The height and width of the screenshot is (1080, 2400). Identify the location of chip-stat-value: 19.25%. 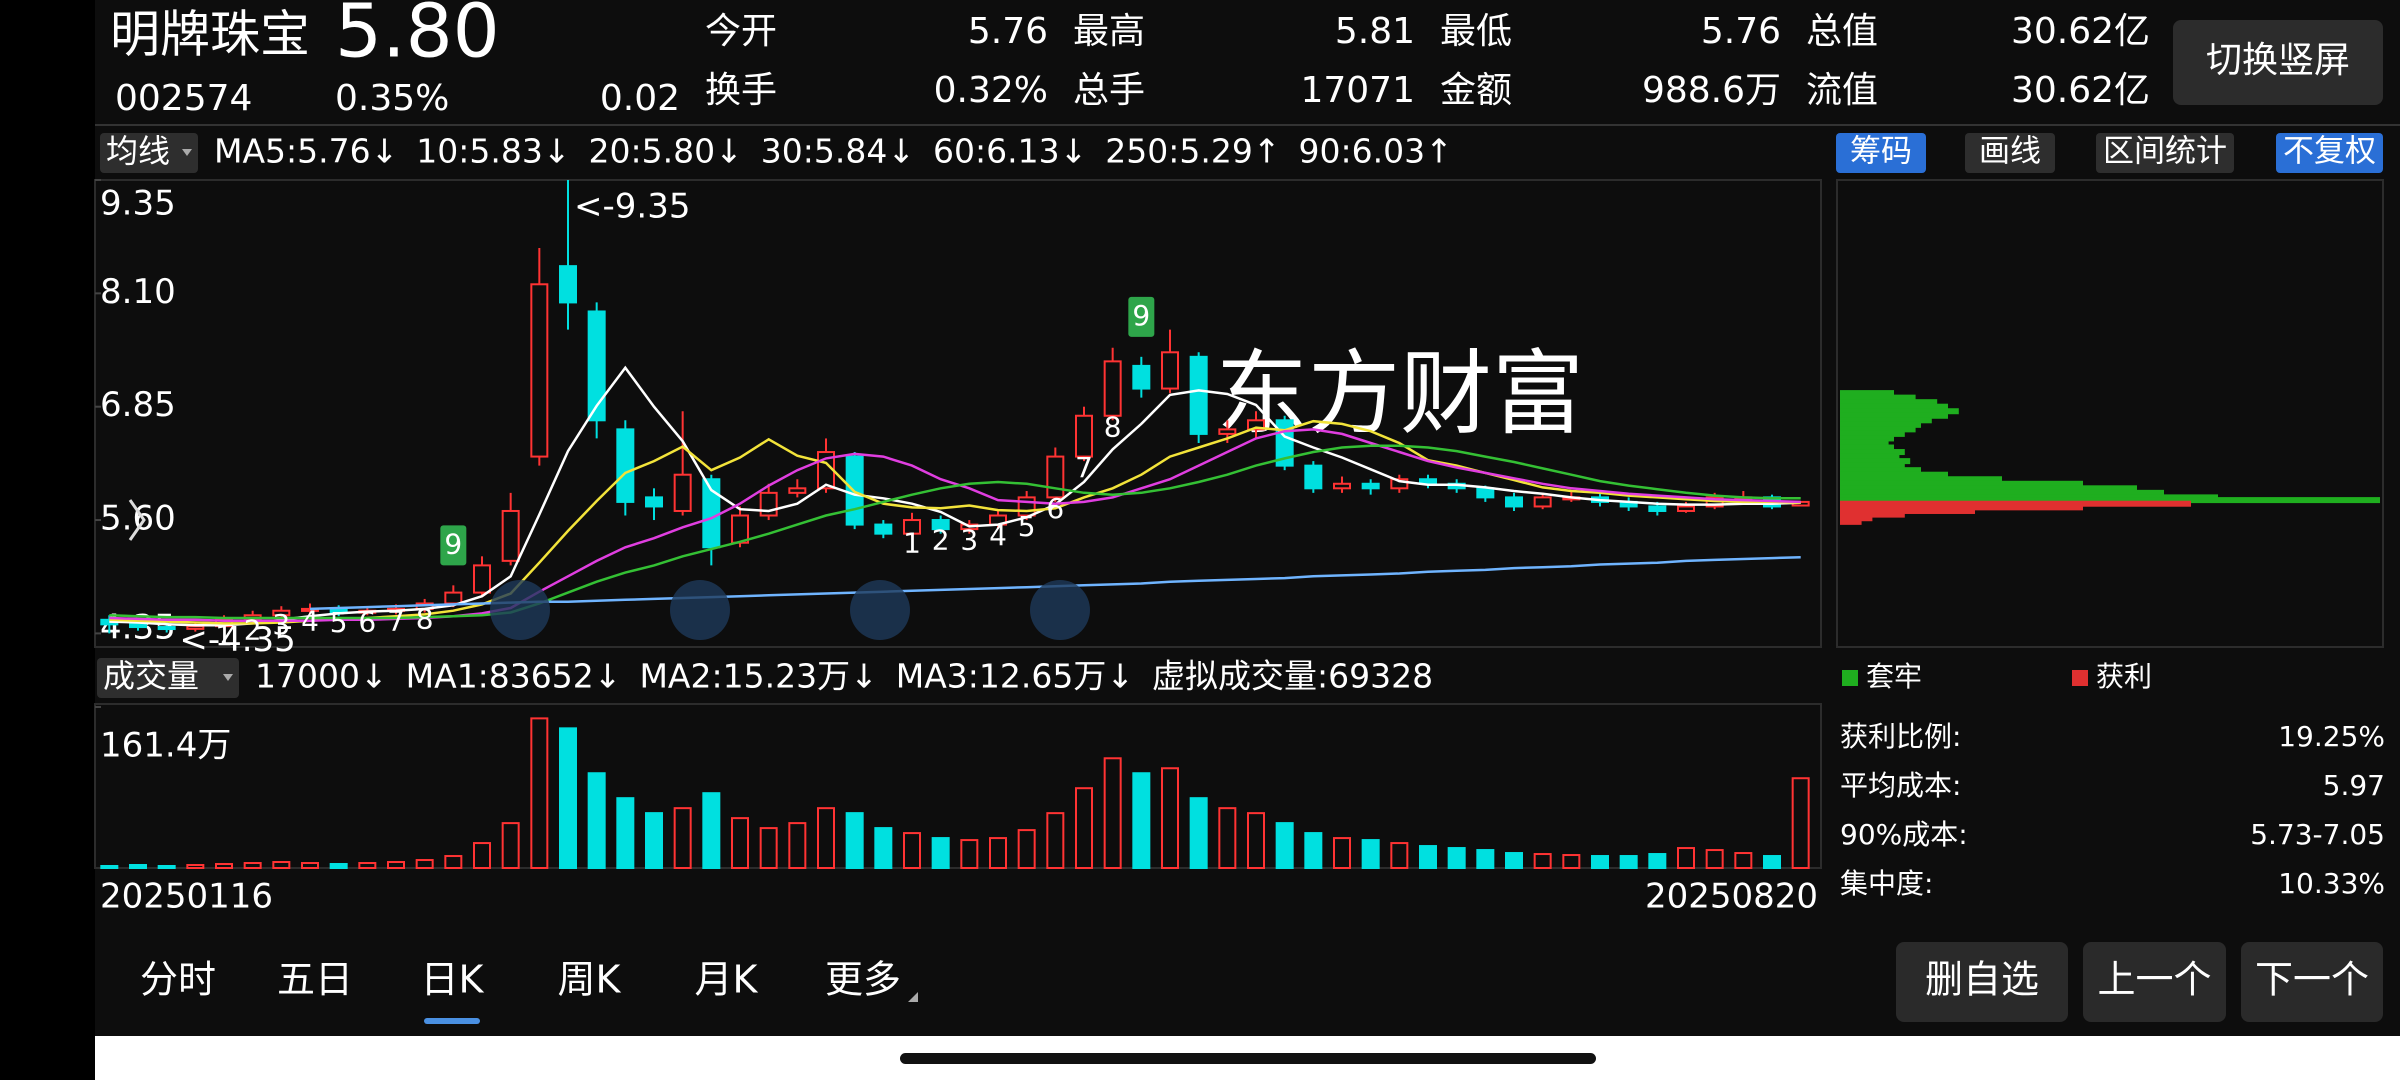
(2331, 736).